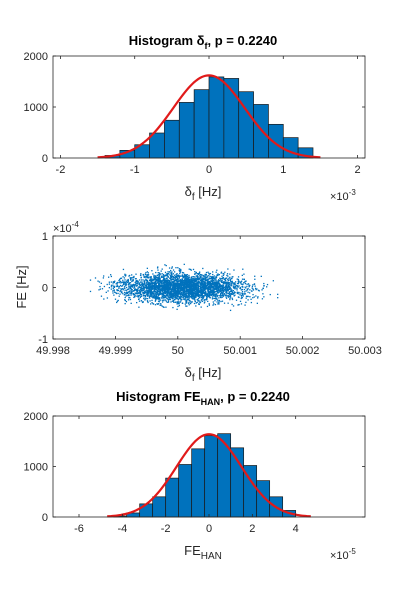 The width and height of the screenshot is (405, 598). What do you see at coordinates (203, 398) in the screenshot?
I see `histogram-fe-han-title: Histogram FEHAN, p = 0.2240` at bounding box center [203, 398].